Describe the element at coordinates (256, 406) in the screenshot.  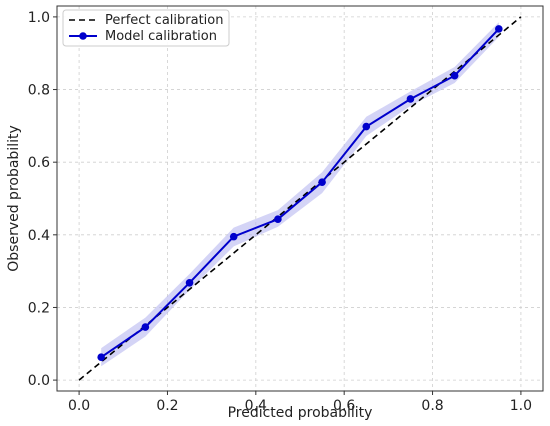
I see `x-tick-label: 0.4` at that location.